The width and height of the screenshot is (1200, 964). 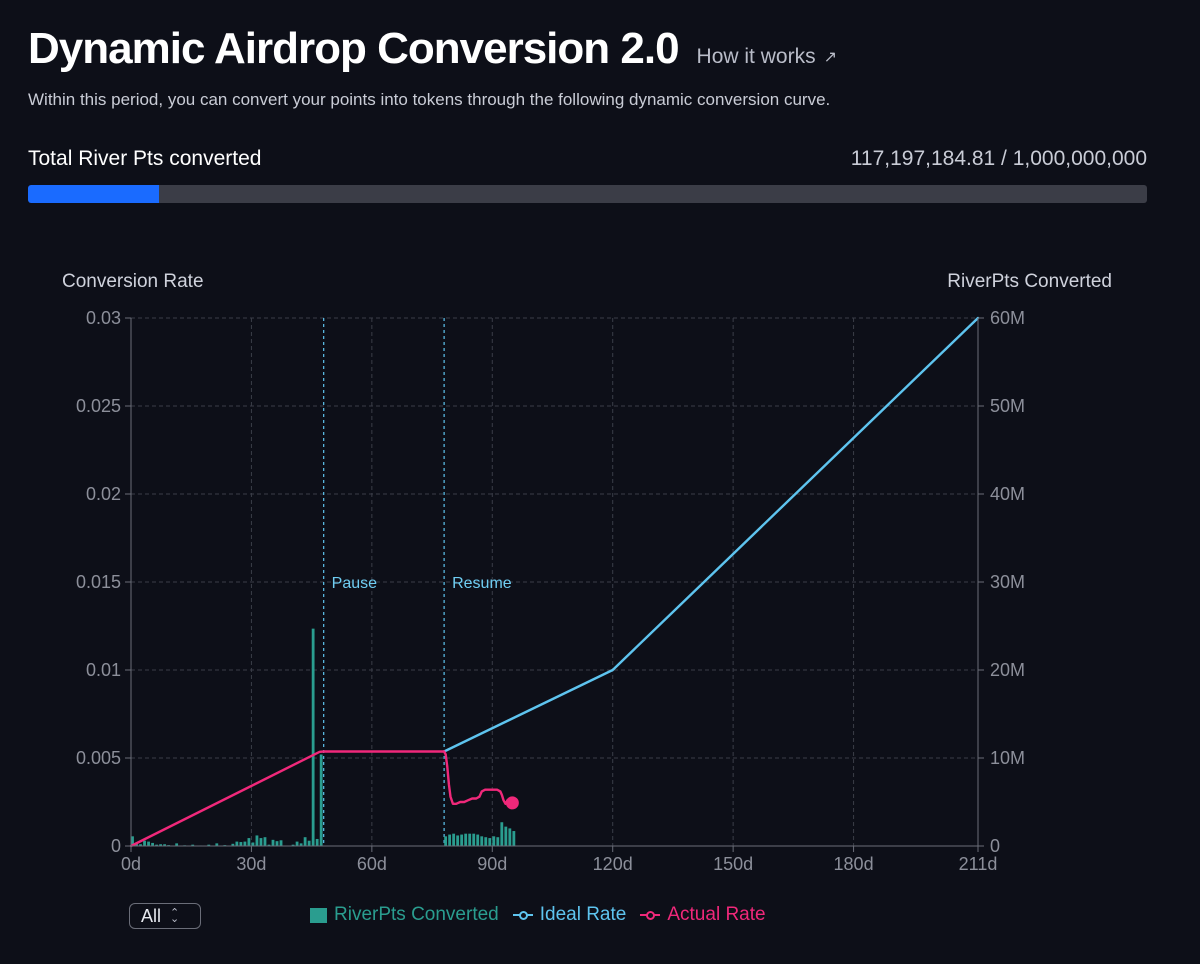 What do you see at coordinates (131, 864) in the screenshot?
I see `x-tick-label: 0d` at bounding box center [131, 864].